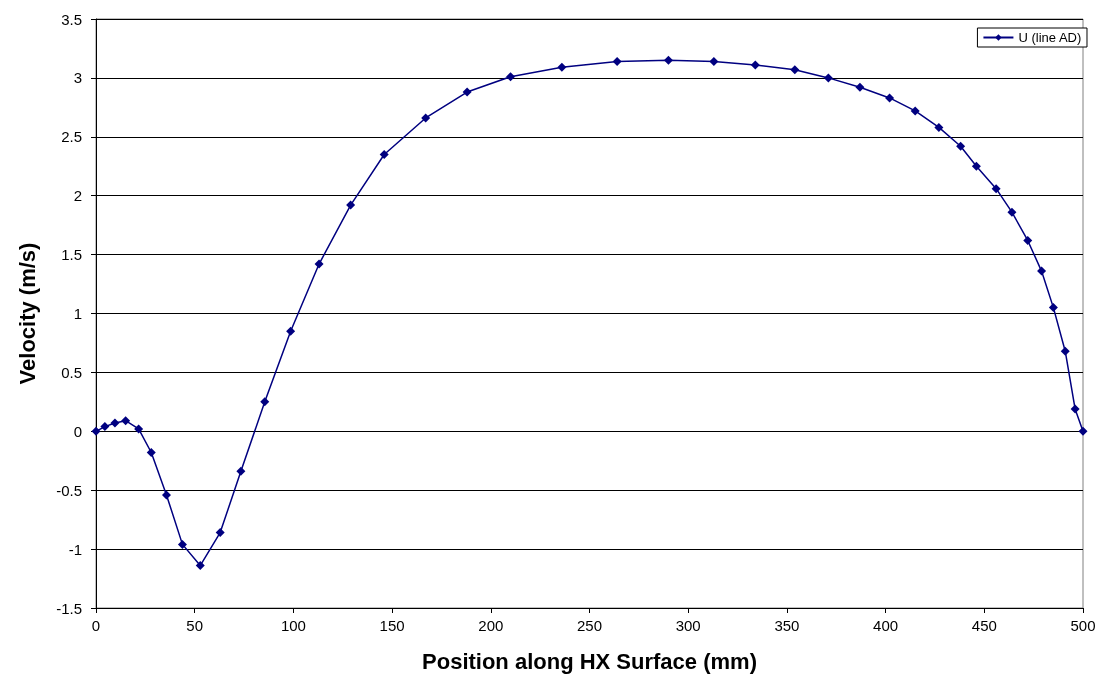 This screenshot has height=686, width=1107. Describe the element at coordinates (71, 372) in the screenshot. I see `y-tick-label: 0.5` at that location.